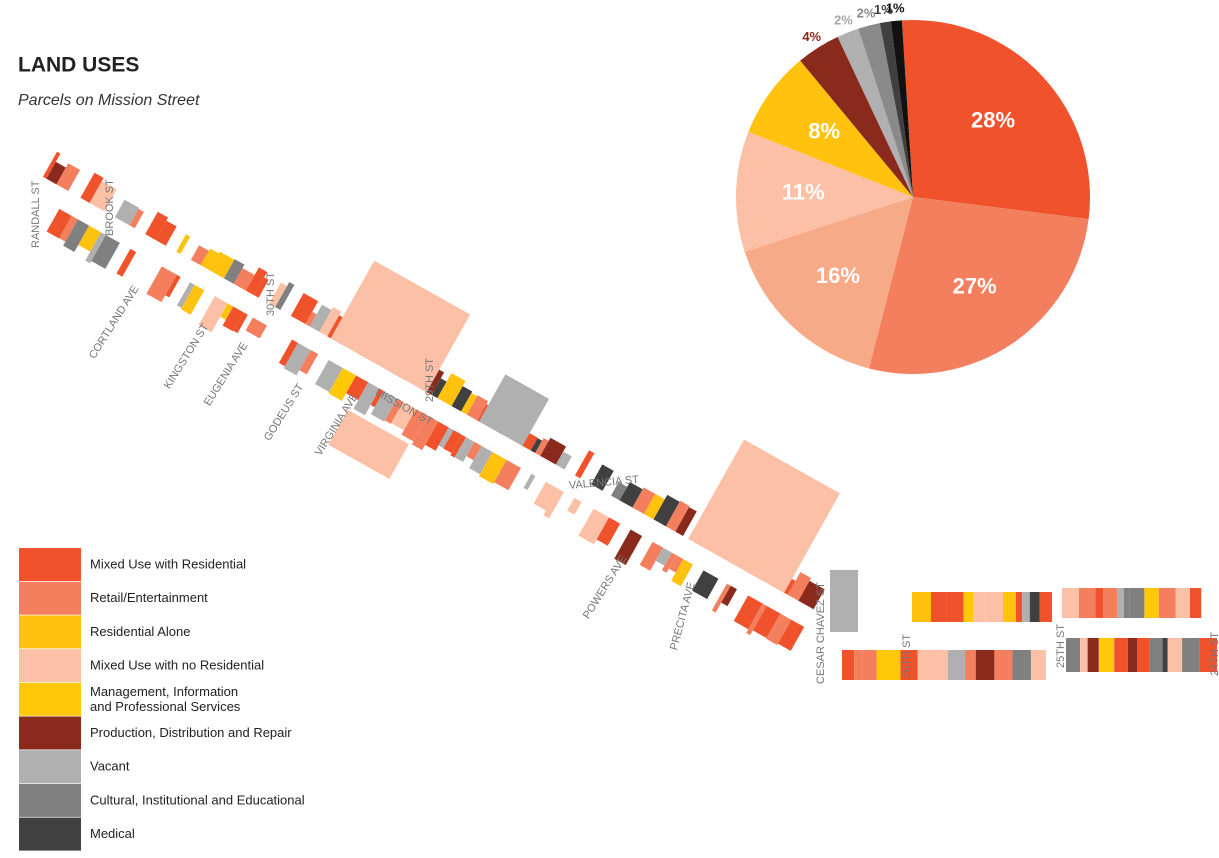 This screenshot has height=858, width=1219. Describe the element at coordinates (197, 799) in the screenshot. I see `legend-label: Cultural, Institutional and Educational` at that location.